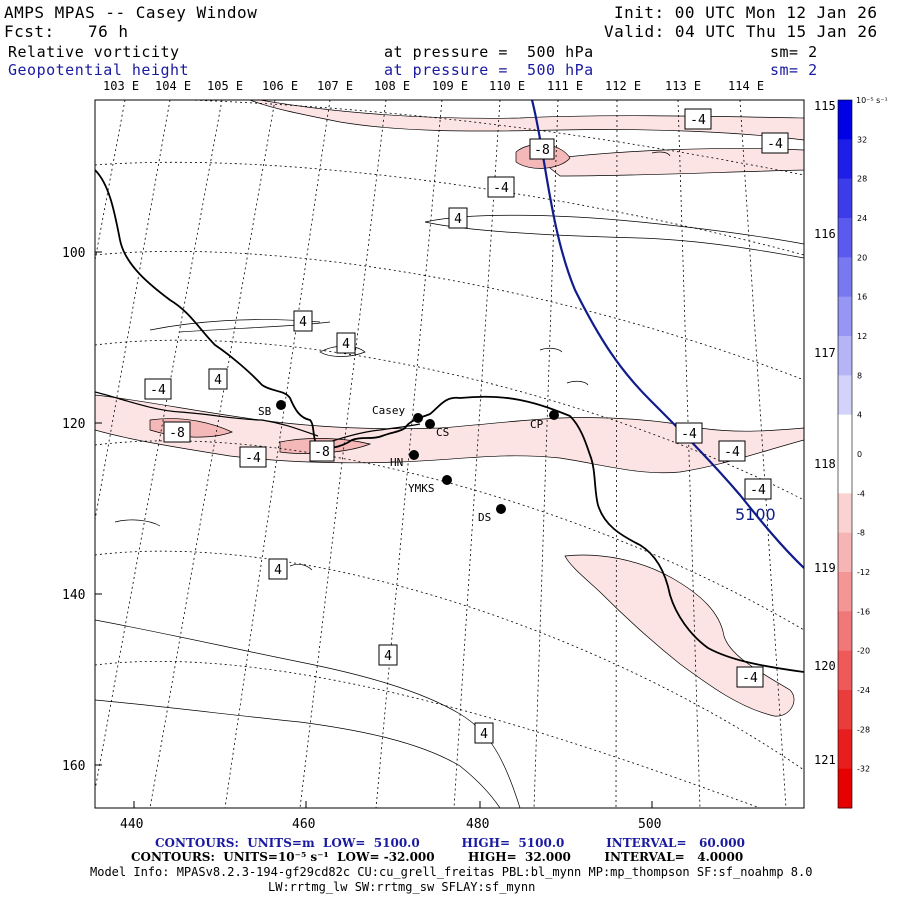  Describe the element at coordinates (683, 86) in the screenshot. I see `lon-label: 113 E` at that location.